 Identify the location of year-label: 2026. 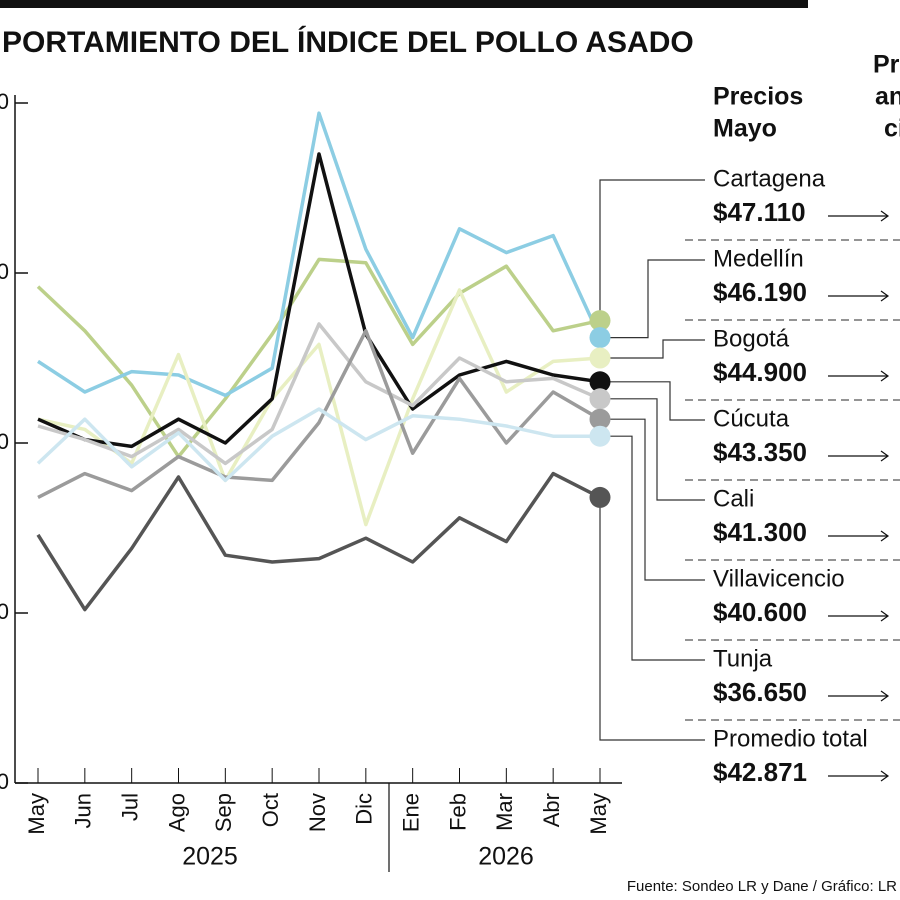
(506, 857).